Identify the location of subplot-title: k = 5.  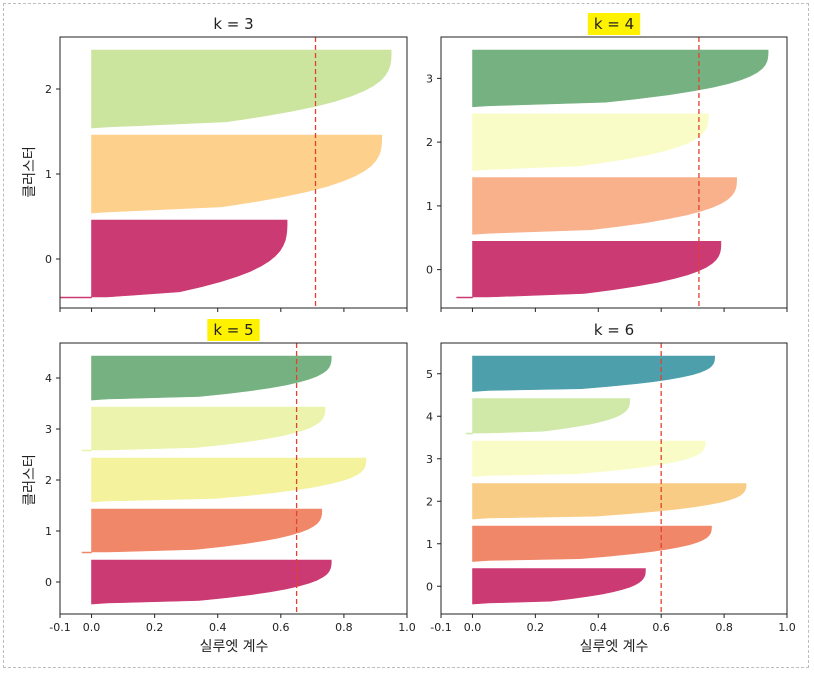
(233, 330).